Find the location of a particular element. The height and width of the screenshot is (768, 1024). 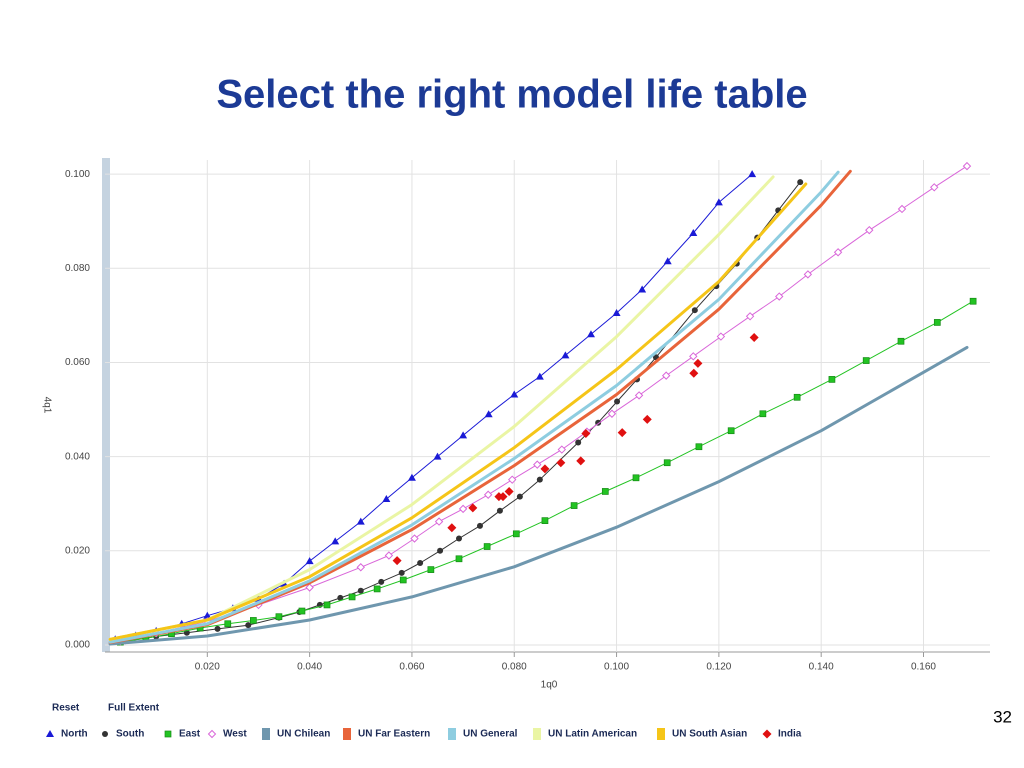

x-tick-label: 0.020 is located at coordinates (207, 667).